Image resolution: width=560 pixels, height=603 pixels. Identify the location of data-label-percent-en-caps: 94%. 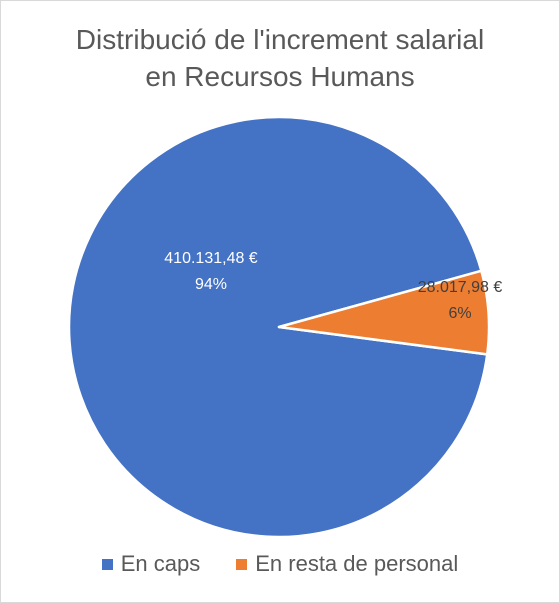
(211, 284).